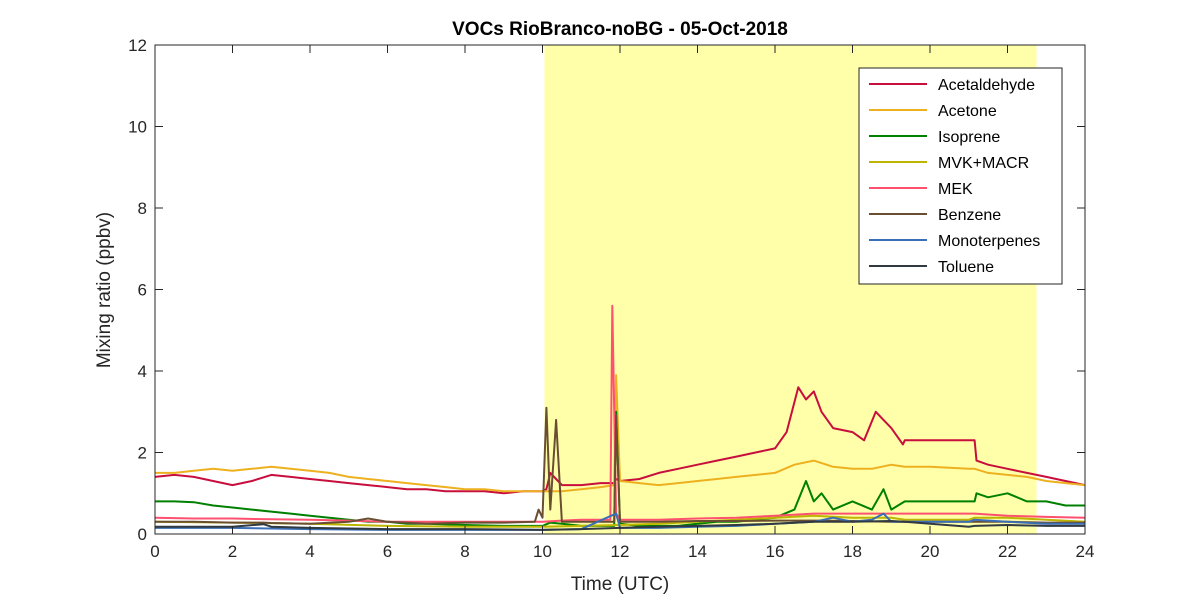 This screenshot has width=1200, height=600. Describe the element at coordinates (620, 551) in the screenshot. I see `x-tick-label: 12` at that location.